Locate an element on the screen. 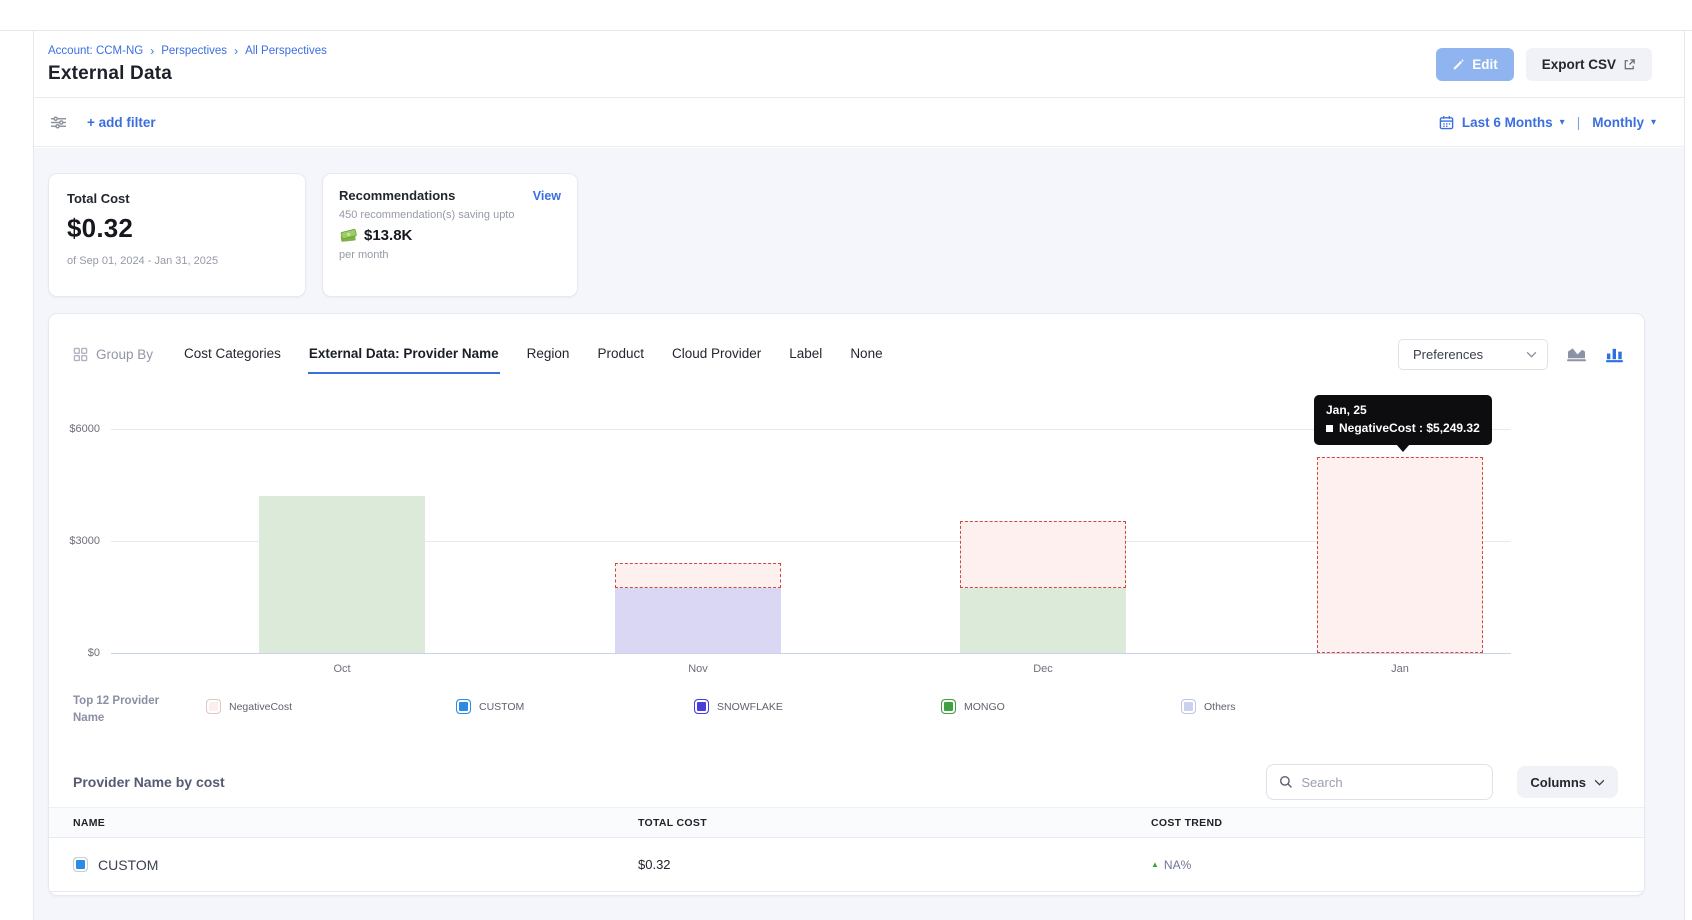 The image size is (1692, 920). row-swatch is located at coordinates (80, 864).